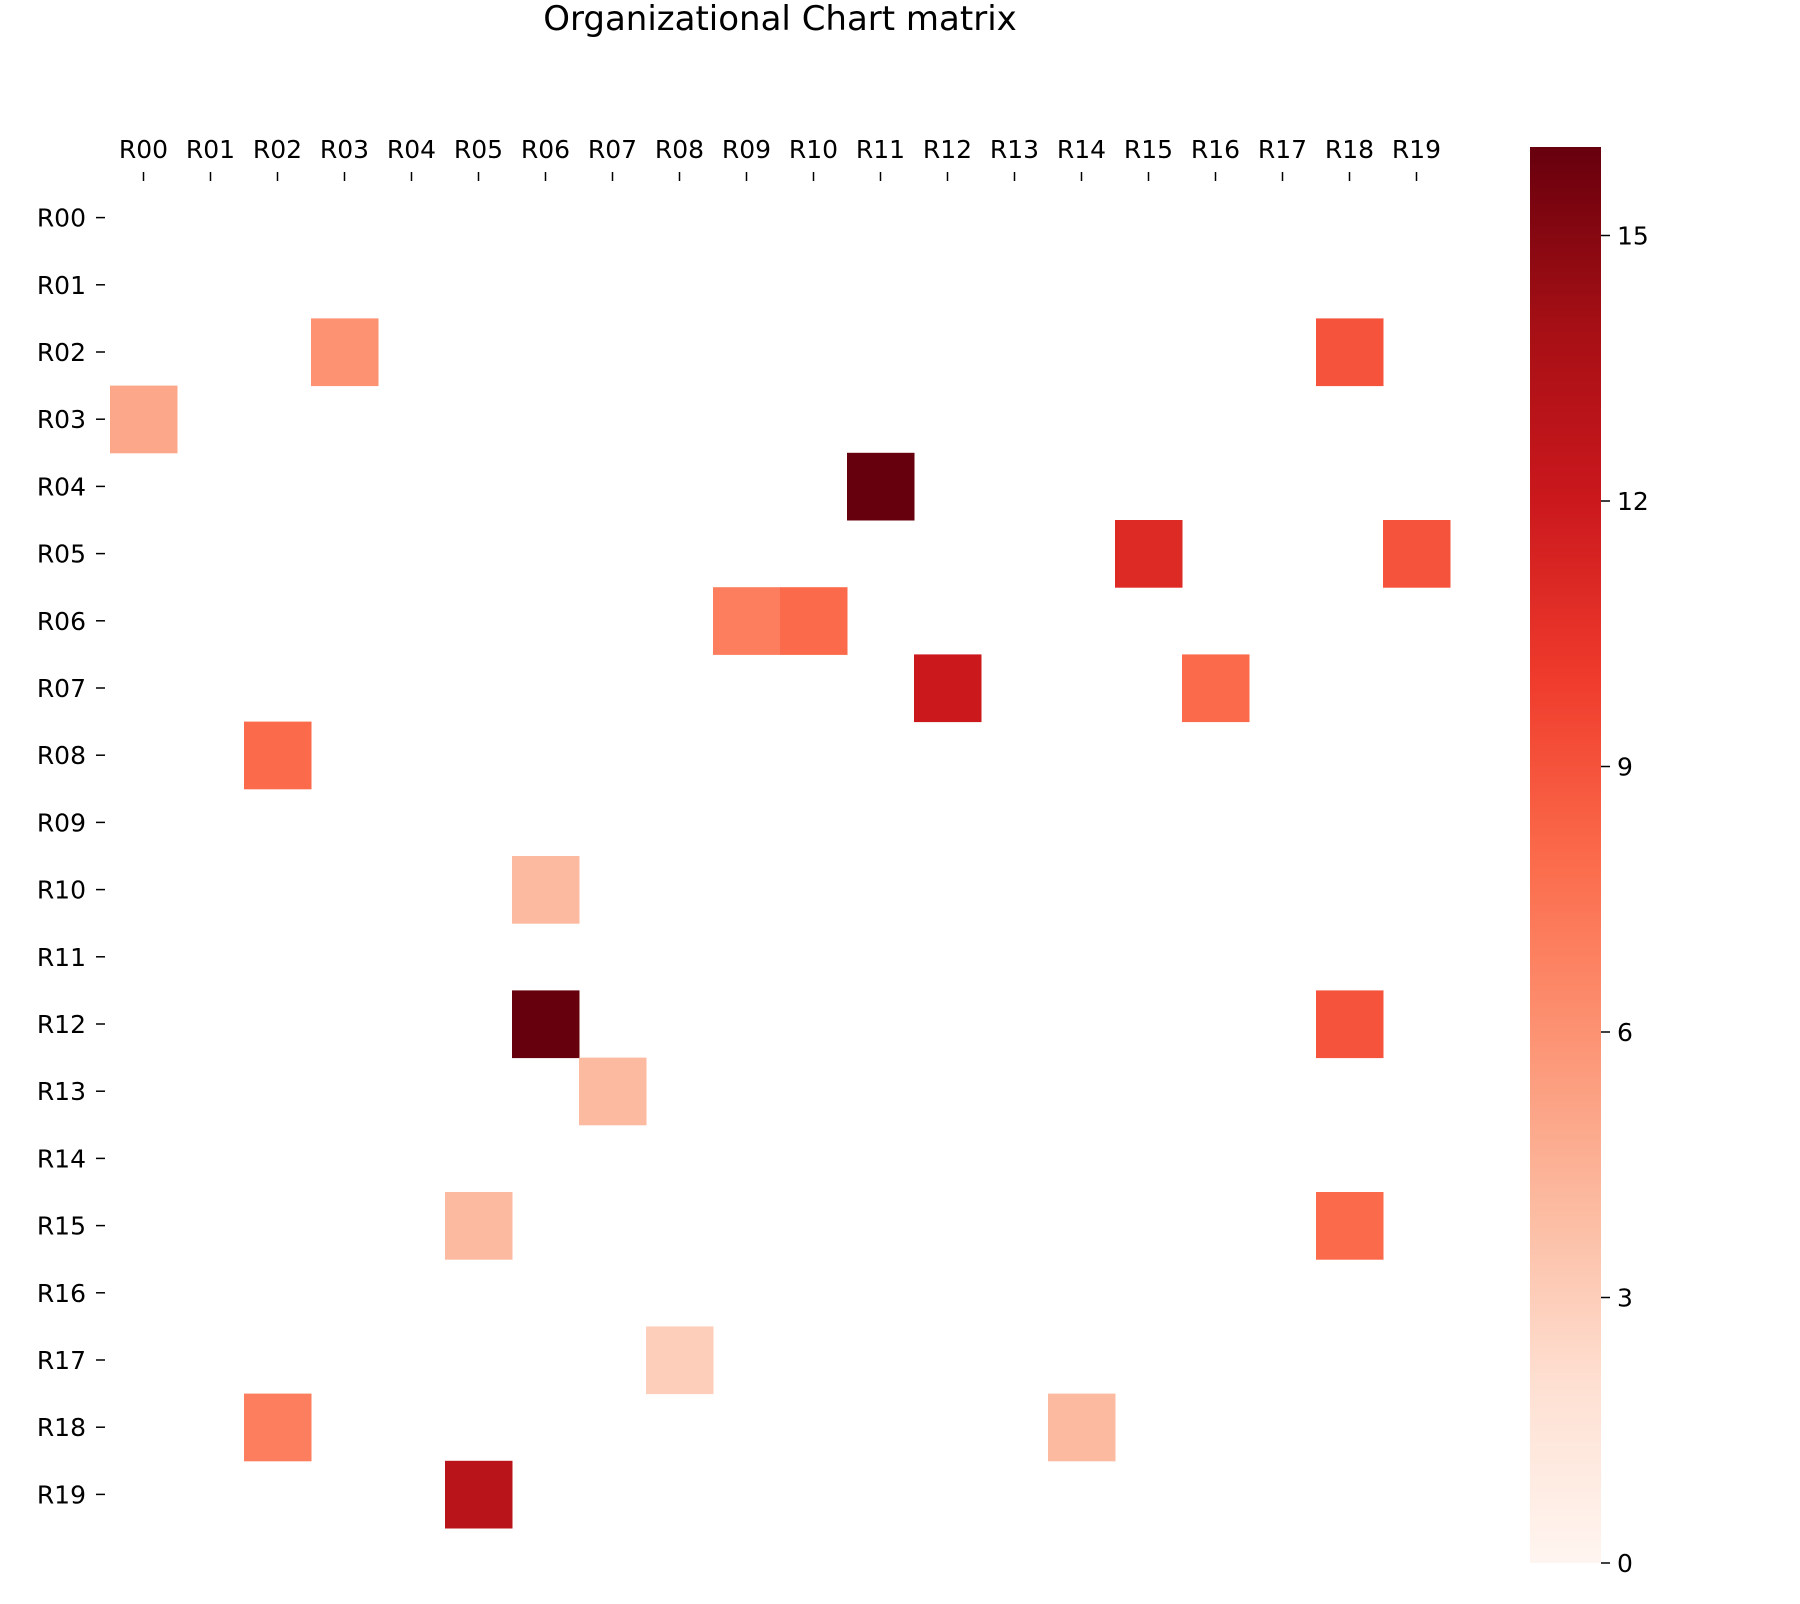  I want to click on x-tick-label: R09, so click(746, 149).